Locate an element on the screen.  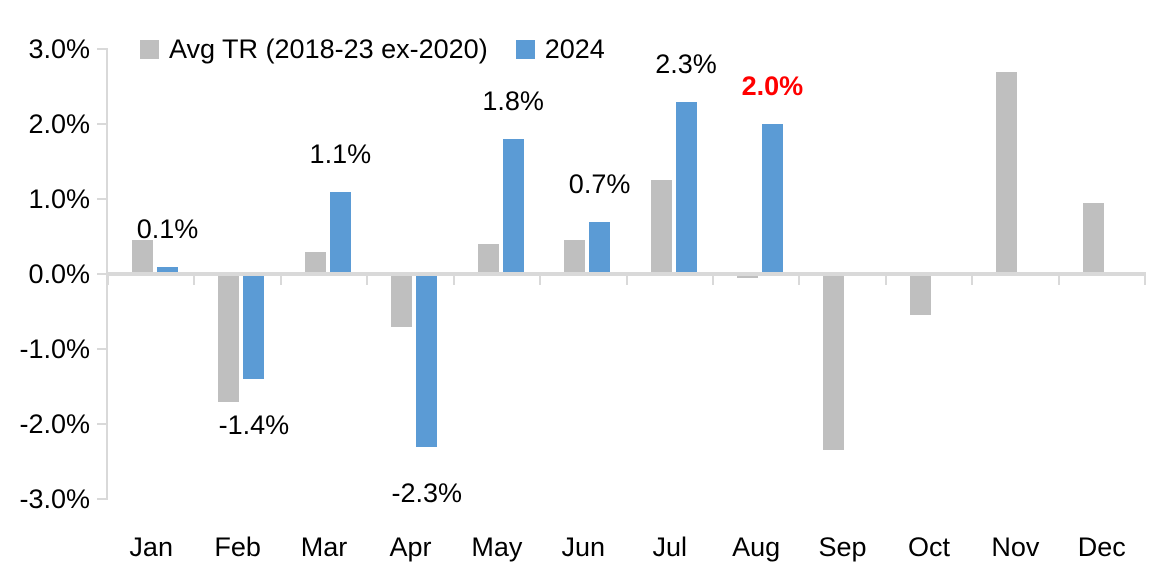
data-label-apr: -2.3% is located at coordinates (427, 492).